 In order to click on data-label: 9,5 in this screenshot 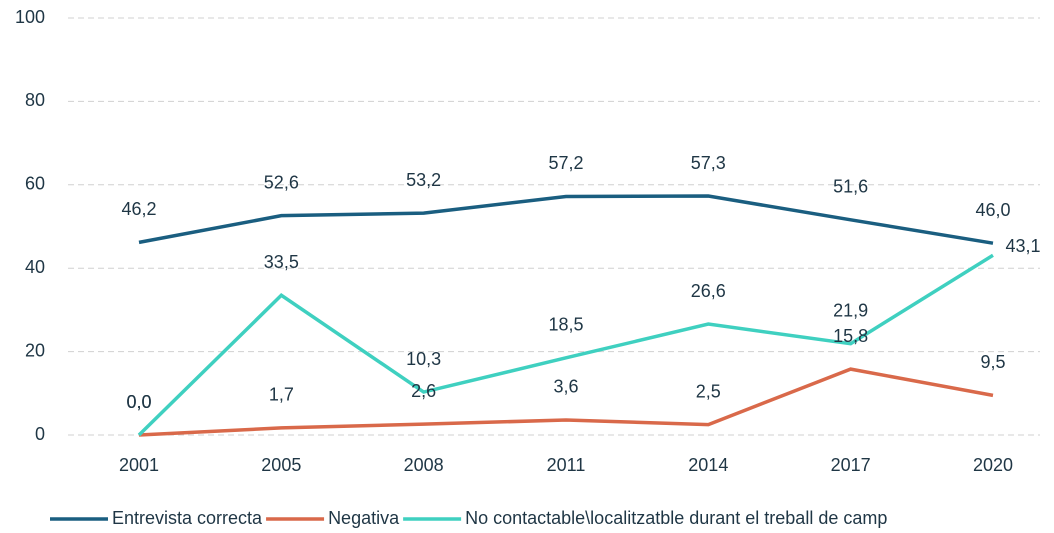, I will do `click(992, 362)`.